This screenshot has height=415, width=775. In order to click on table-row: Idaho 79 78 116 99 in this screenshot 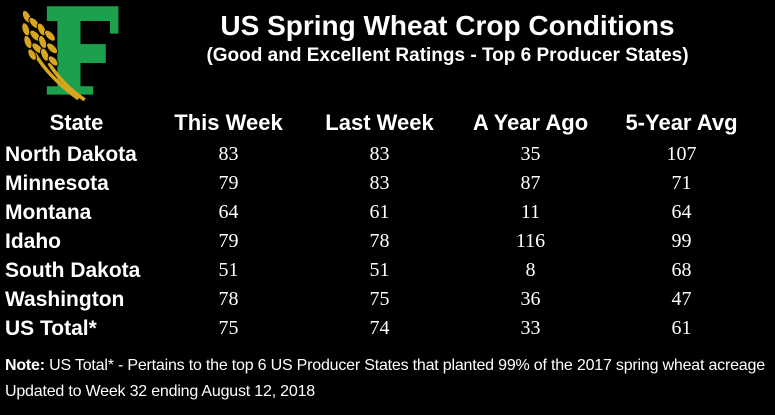, I will do `click(381, 241)`.